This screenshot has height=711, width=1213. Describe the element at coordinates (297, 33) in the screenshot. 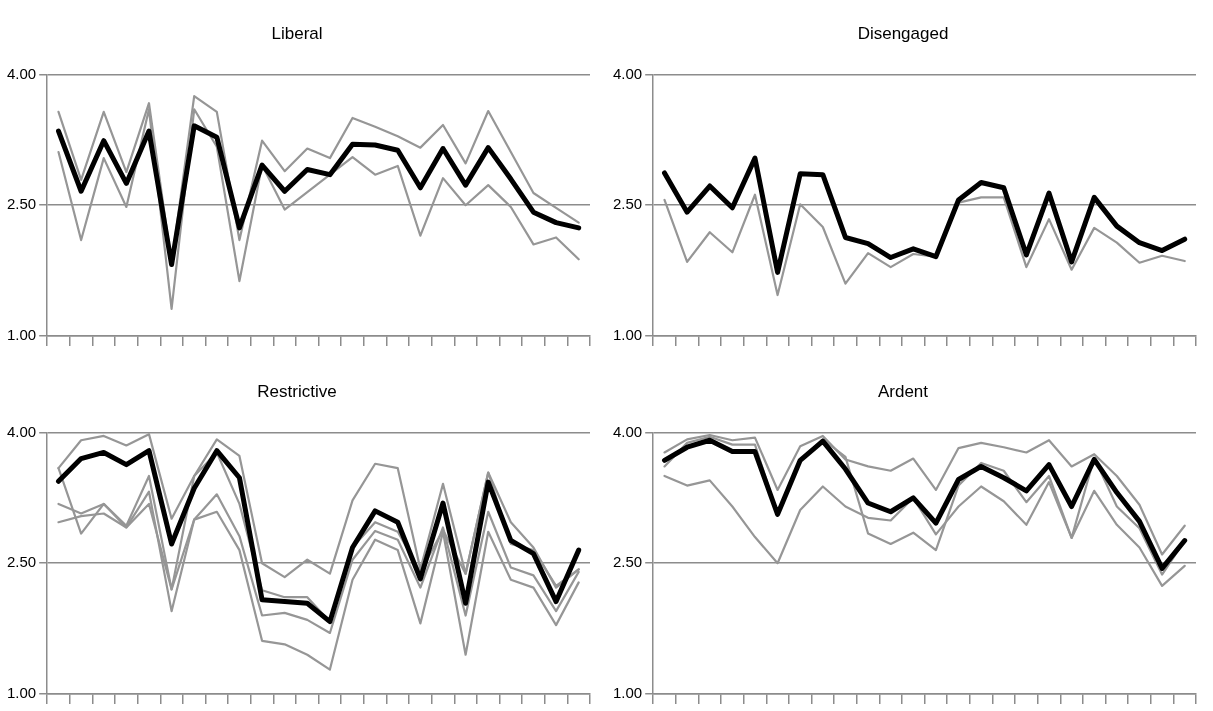

I see `chart-title: Liberal` at that location.